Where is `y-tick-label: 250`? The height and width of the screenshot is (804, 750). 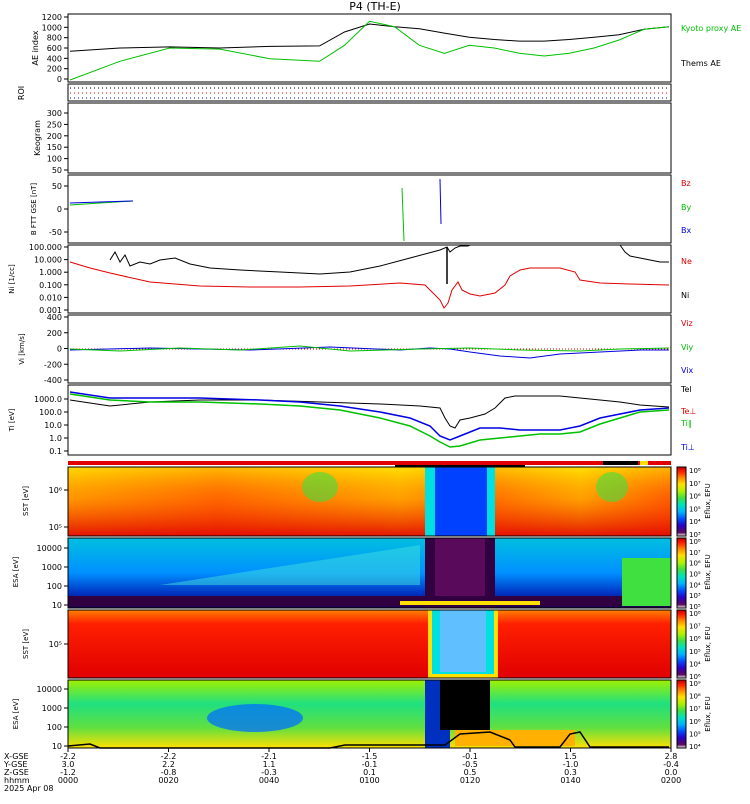 y-tick-label: 250 is located at coordinates (54, 124).